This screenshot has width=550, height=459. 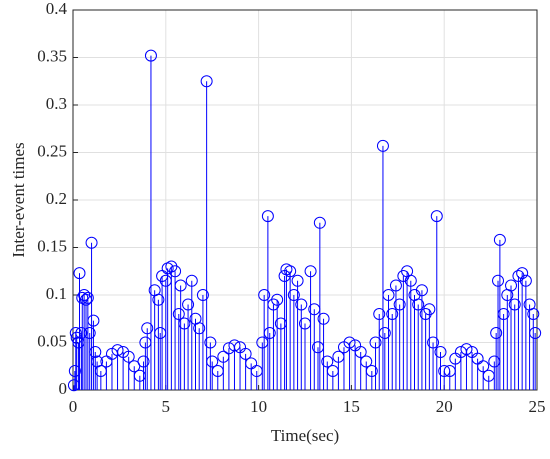 I want to click on x-axis-label: Time(sec), so click(x=305, y=435).